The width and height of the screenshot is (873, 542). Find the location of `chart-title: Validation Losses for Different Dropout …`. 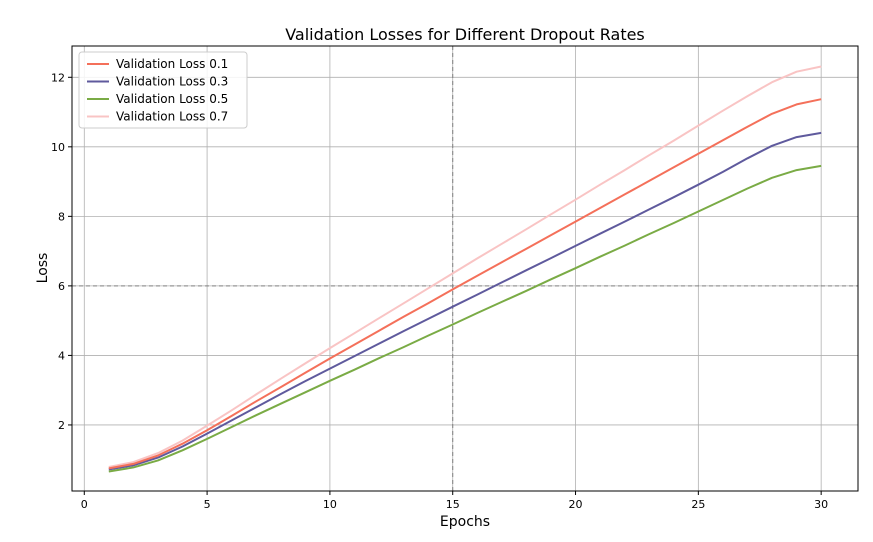

chart-title: Validation Losses for Different Dropout … is located at coordinates (465, 34).